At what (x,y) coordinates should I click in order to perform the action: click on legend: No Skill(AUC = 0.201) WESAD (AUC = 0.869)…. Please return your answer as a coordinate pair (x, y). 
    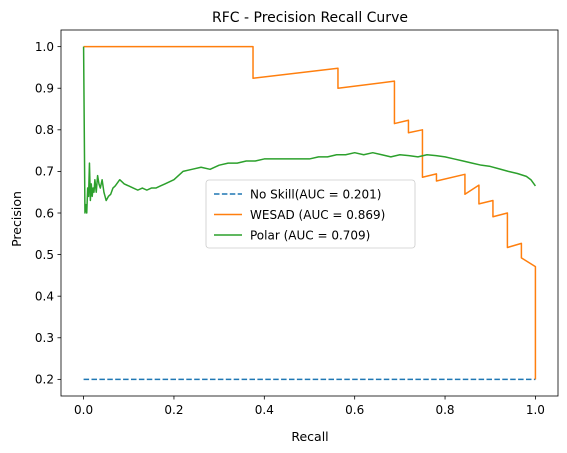
    Looking at the image, I should click on (310, 214).